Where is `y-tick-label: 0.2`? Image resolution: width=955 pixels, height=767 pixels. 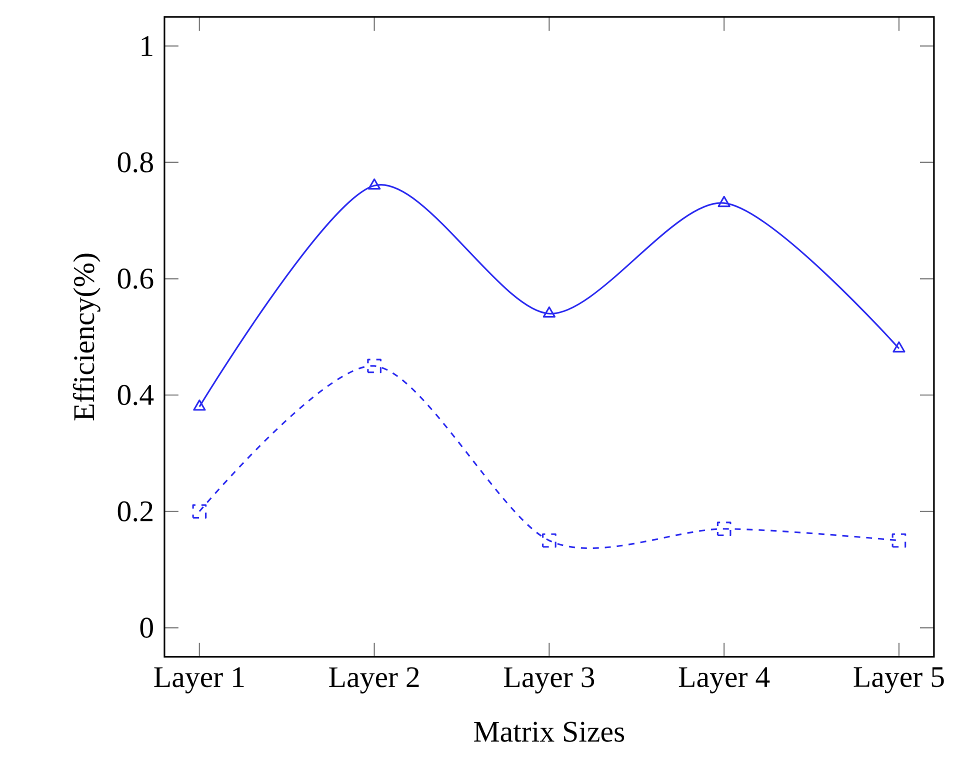
y-tick-label: 0.2 is located at coordinates (135, 511).